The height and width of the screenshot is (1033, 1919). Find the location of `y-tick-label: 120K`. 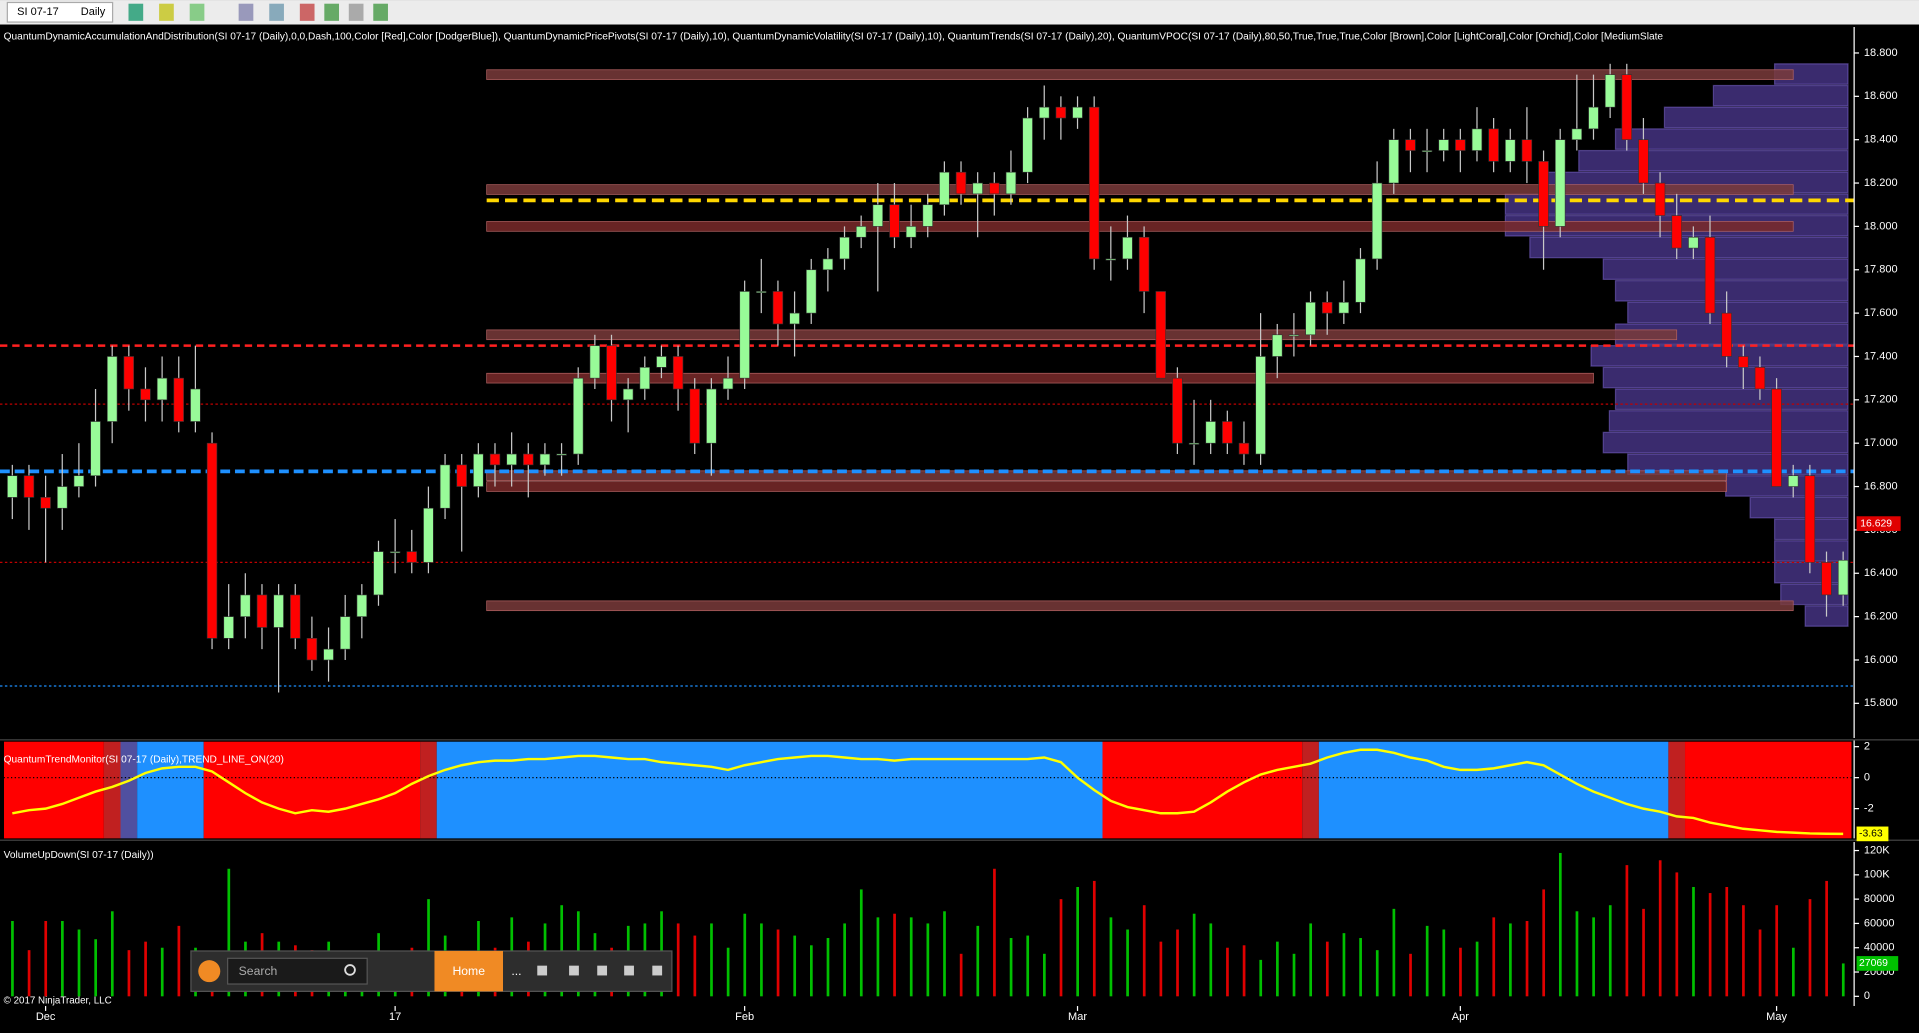

y-tick-label: 120K is located at coordinates (1877, 850).